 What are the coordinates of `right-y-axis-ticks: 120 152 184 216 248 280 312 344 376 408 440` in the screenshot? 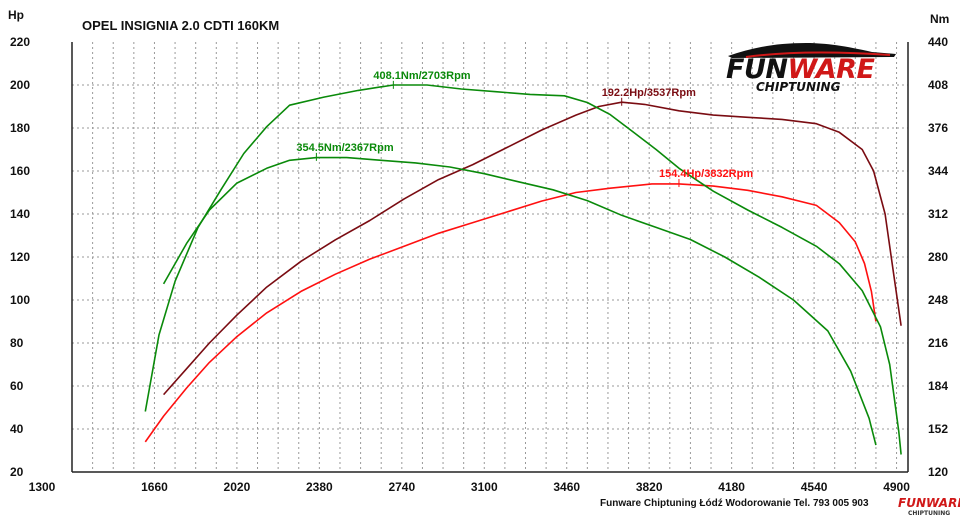 It's located at (938, 257).